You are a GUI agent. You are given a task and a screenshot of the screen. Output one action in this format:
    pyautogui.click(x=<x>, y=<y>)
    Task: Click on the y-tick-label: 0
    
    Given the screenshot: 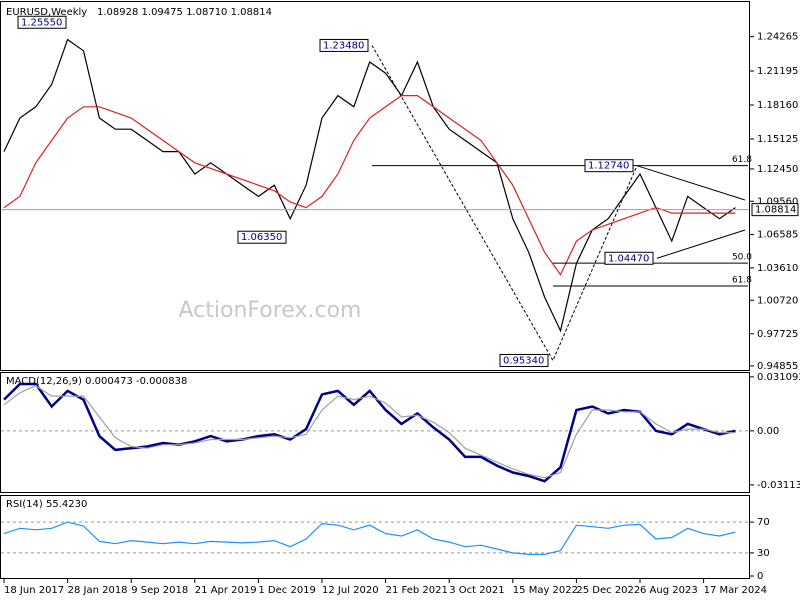 What is the action you would take?
    pyautogui.click(x=760, y=576)
    